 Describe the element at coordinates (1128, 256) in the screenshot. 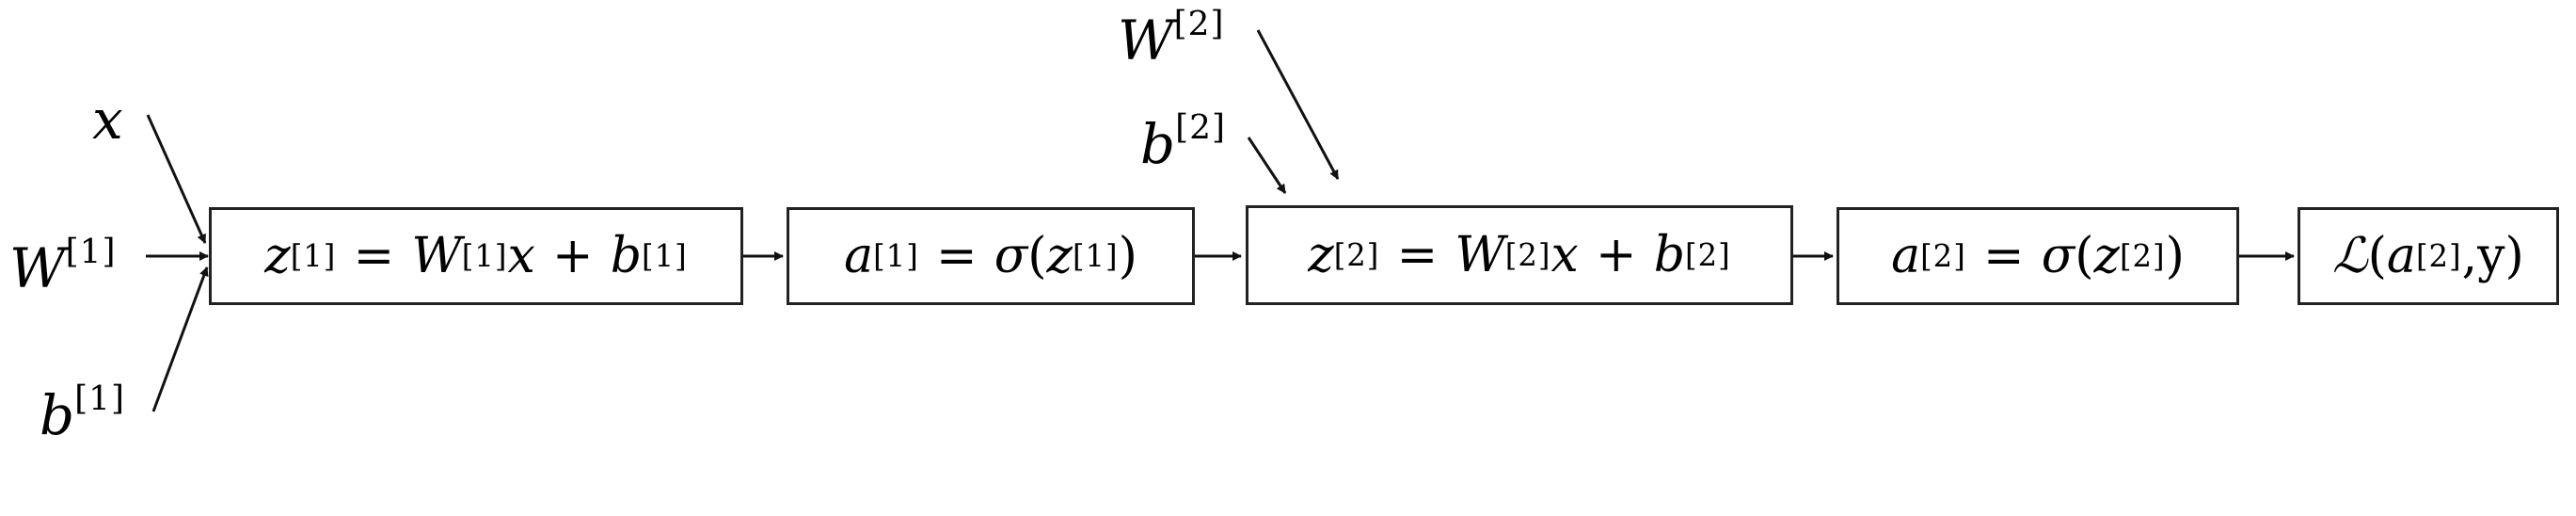

I see `a1-rparen: )` at that location.